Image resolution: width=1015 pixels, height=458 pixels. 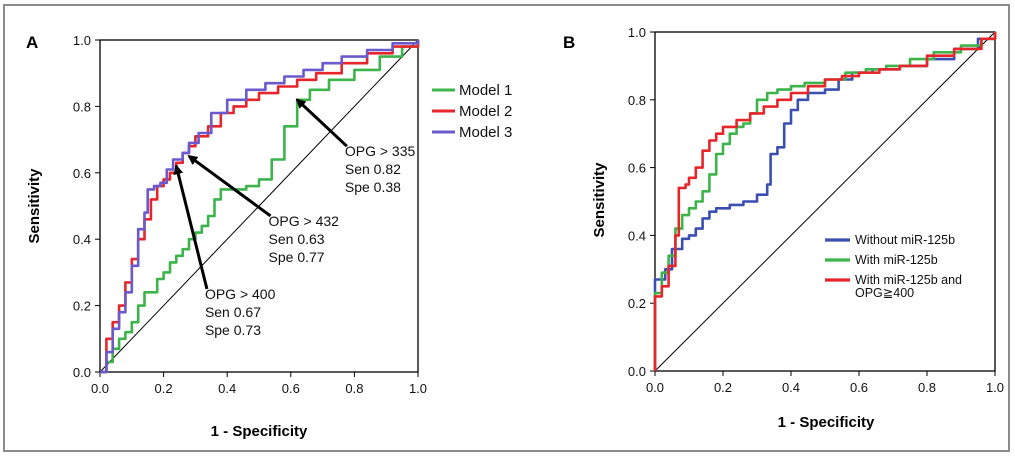 I want to click on legend-label-b-2: With miR-125b, so click(x=896, y=260).